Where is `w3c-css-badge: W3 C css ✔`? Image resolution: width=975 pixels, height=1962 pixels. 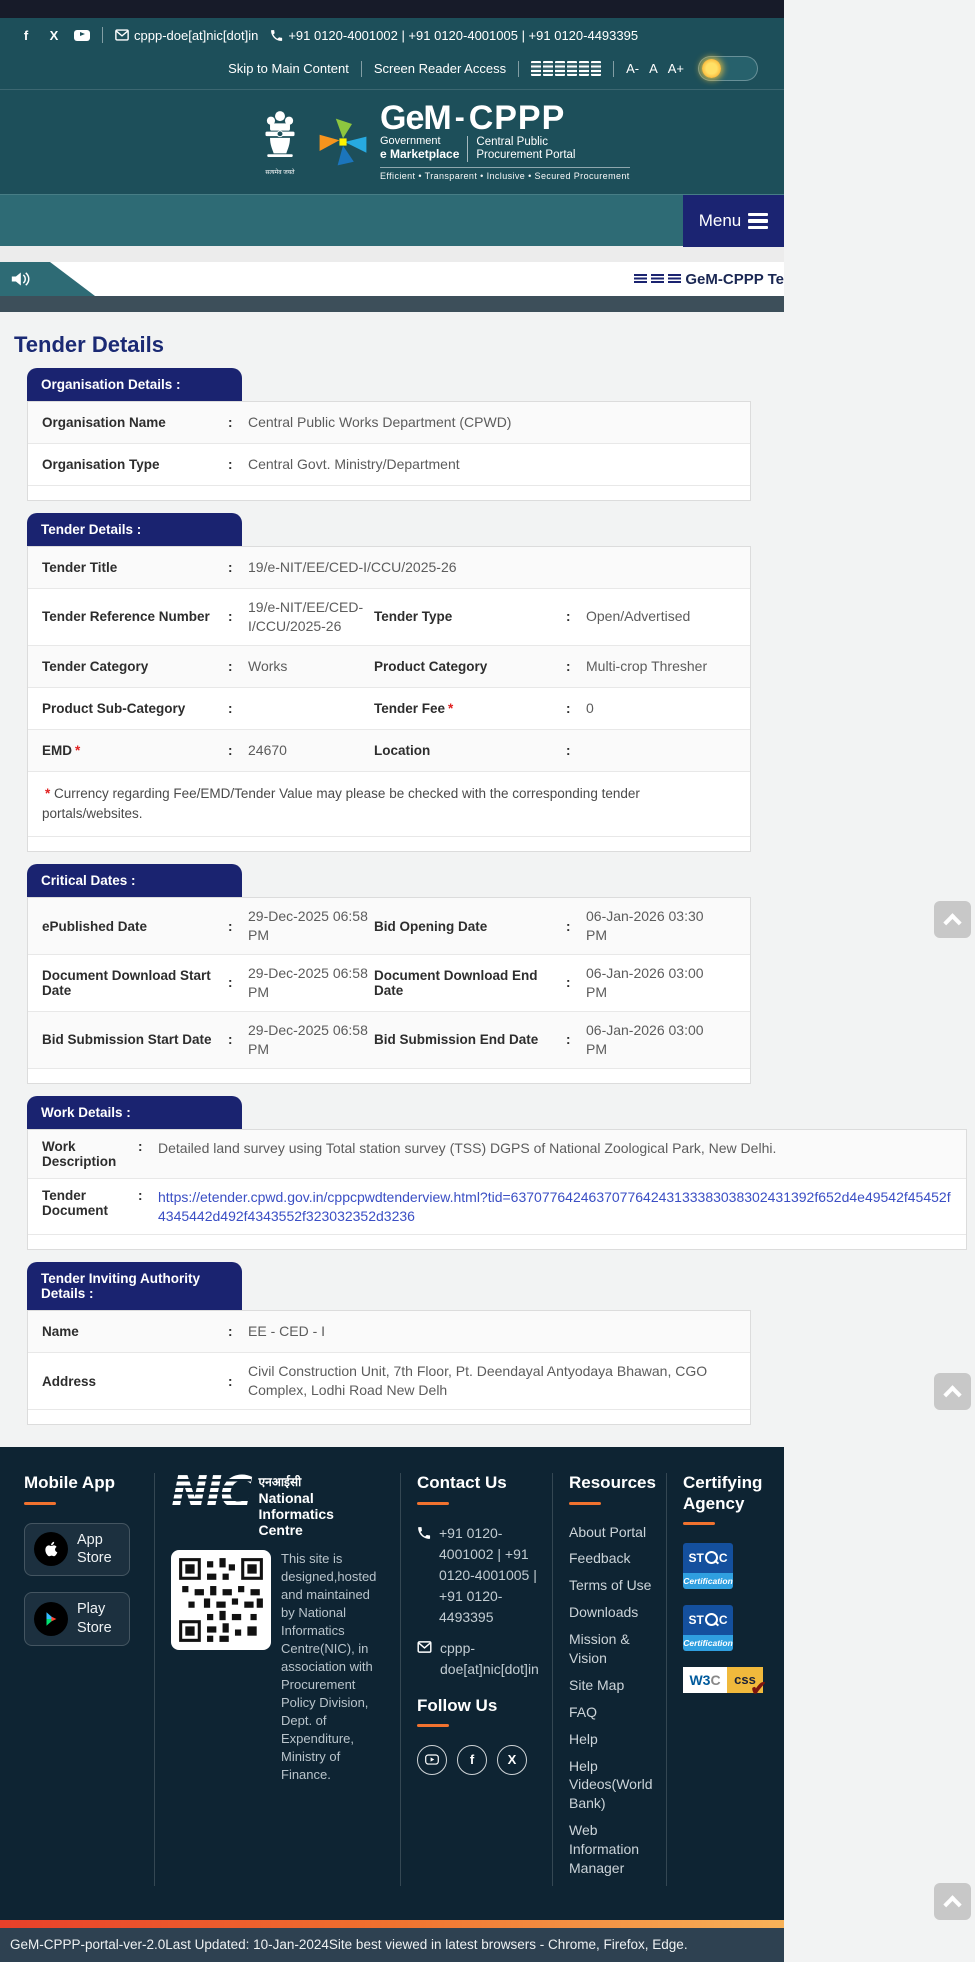
w3c-css-badge: W3 C css ✔ is located at coordinates (725, 1683).